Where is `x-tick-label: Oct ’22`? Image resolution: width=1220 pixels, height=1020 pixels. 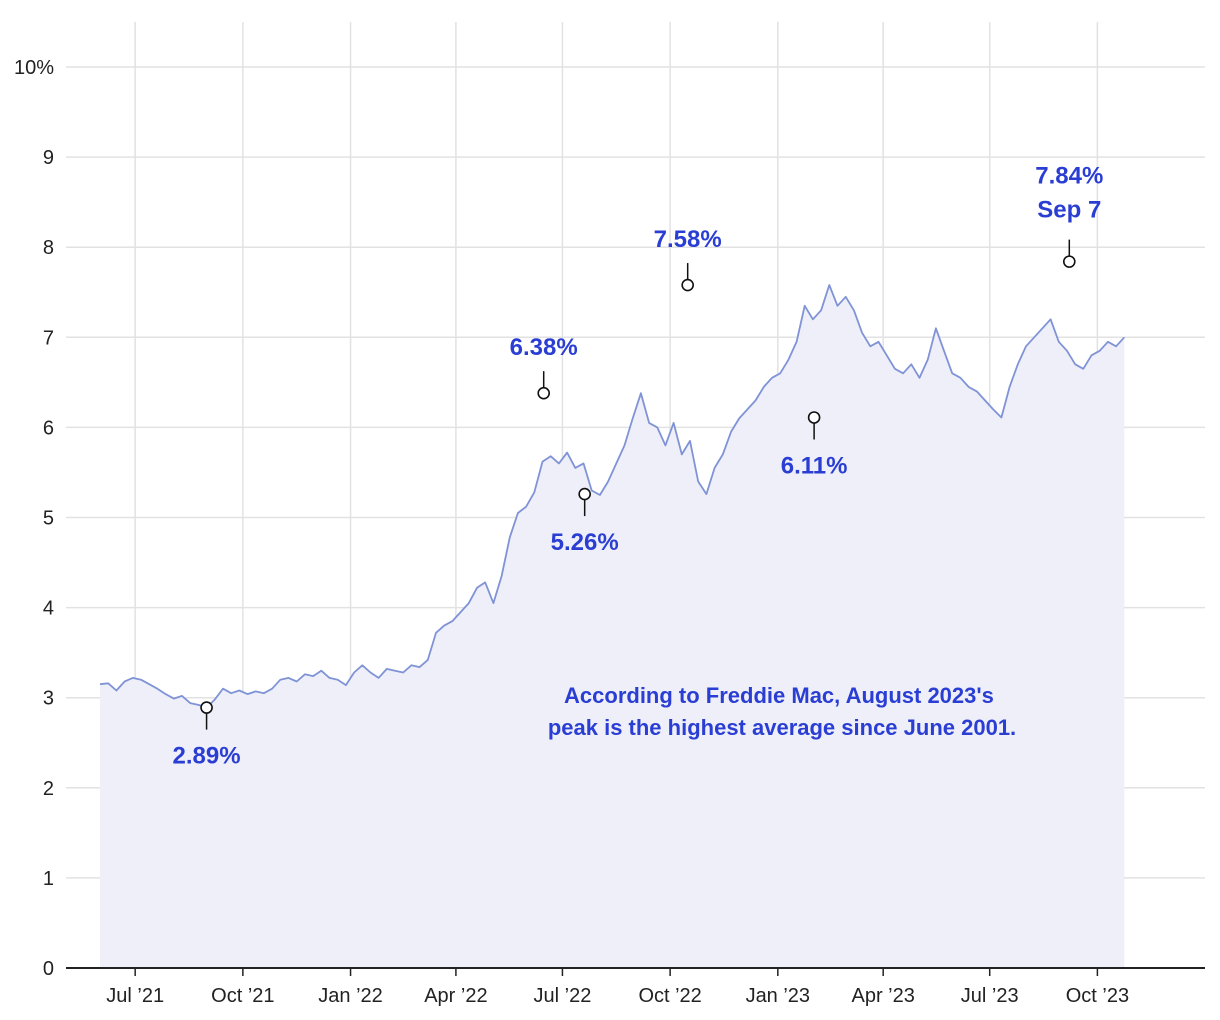 x-tick-label: Oct ’22 is located at coordinates (669, 996).